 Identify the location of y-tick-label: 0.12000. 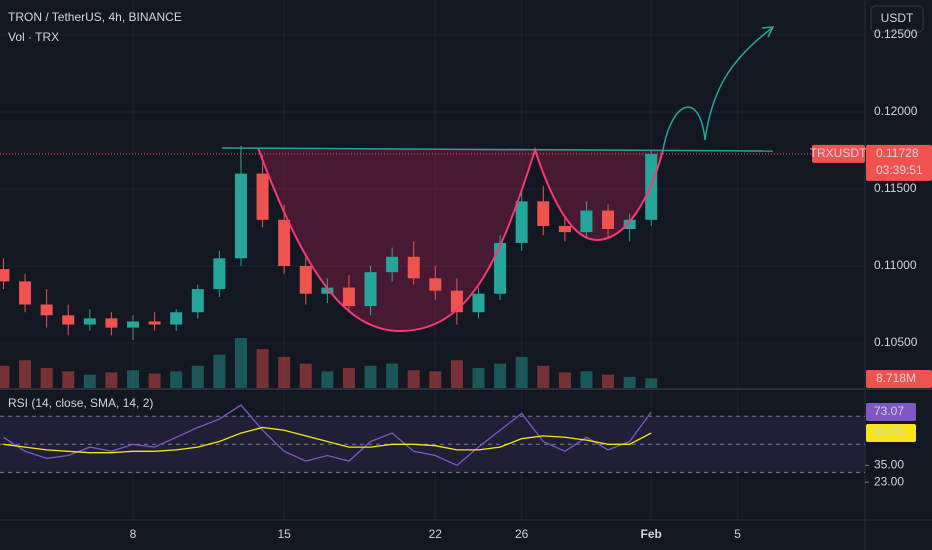
(896, 111).